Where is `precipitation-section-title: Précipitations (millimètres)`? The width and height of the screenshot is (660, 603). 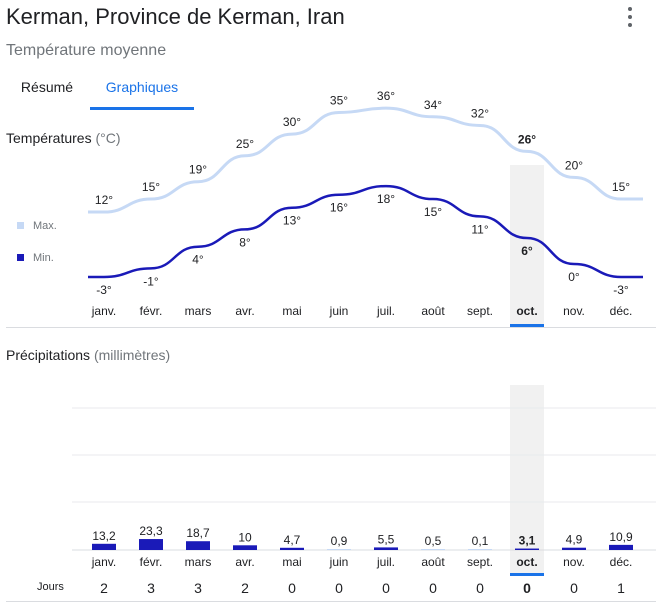
precipitation-section-title: Précipitations (millimètres) is located at coordinates (88, 355).